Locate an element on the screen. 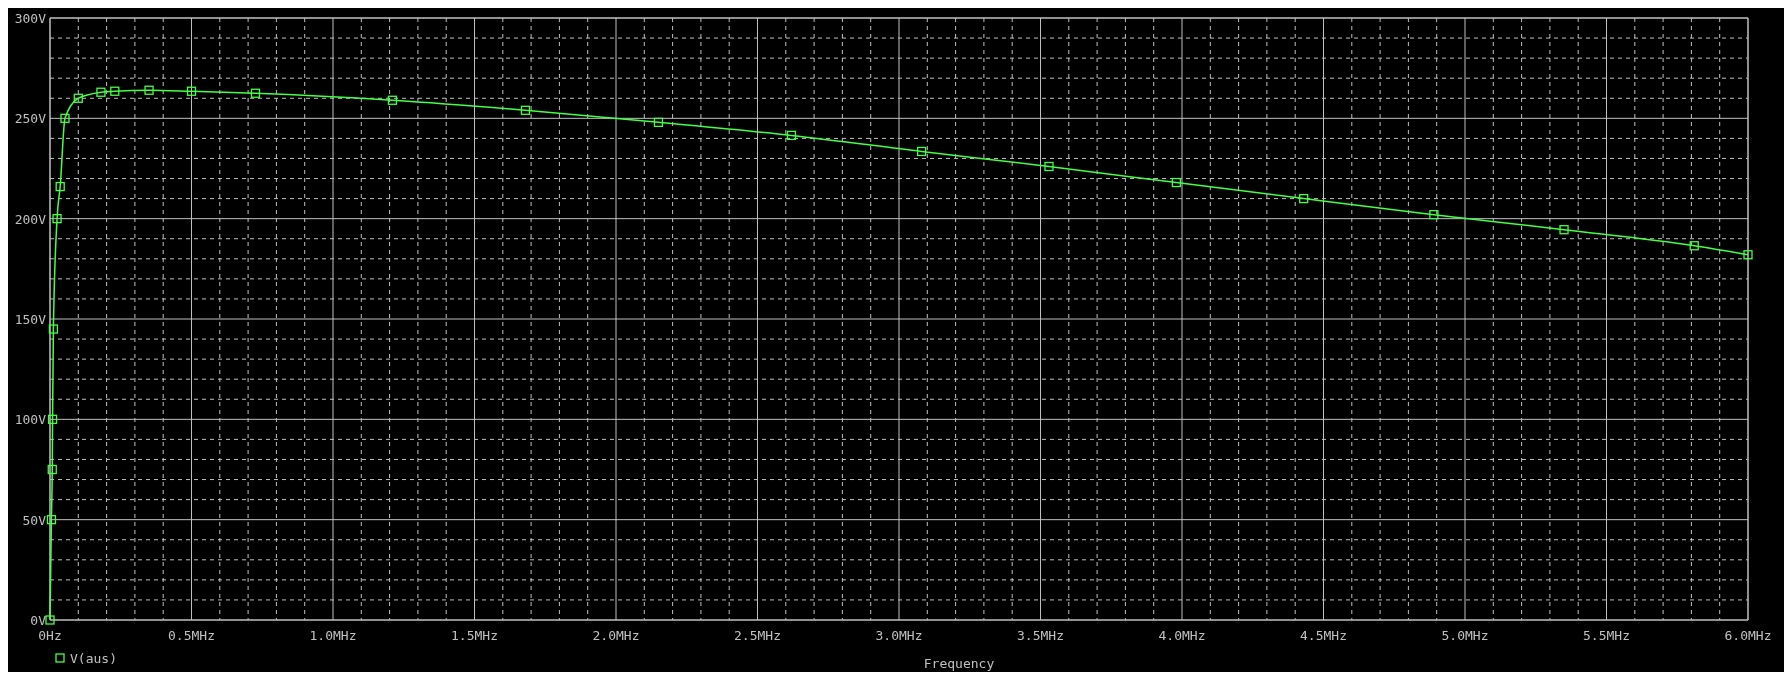  x-tick-label: 4.5MHz is located at coordinates (1323, 635).